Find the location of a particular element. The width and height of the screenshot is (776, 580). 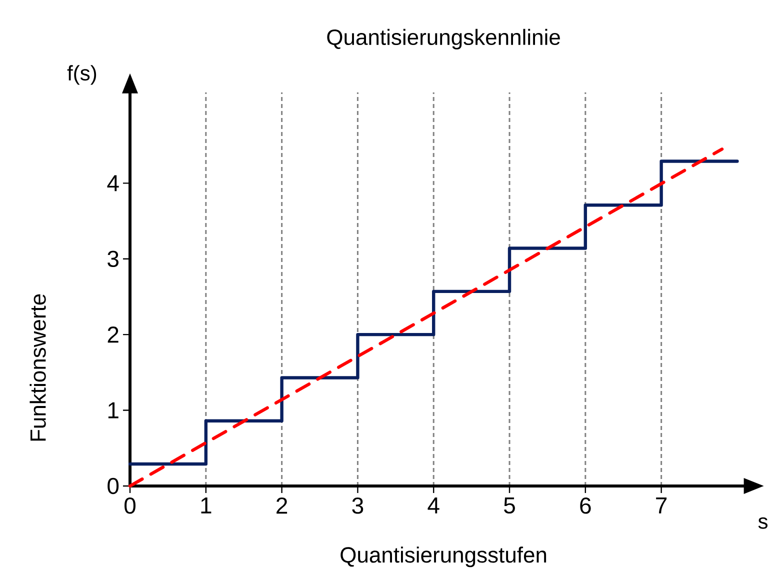

x-tick-label: 7 is located at coordinates (661, 506).